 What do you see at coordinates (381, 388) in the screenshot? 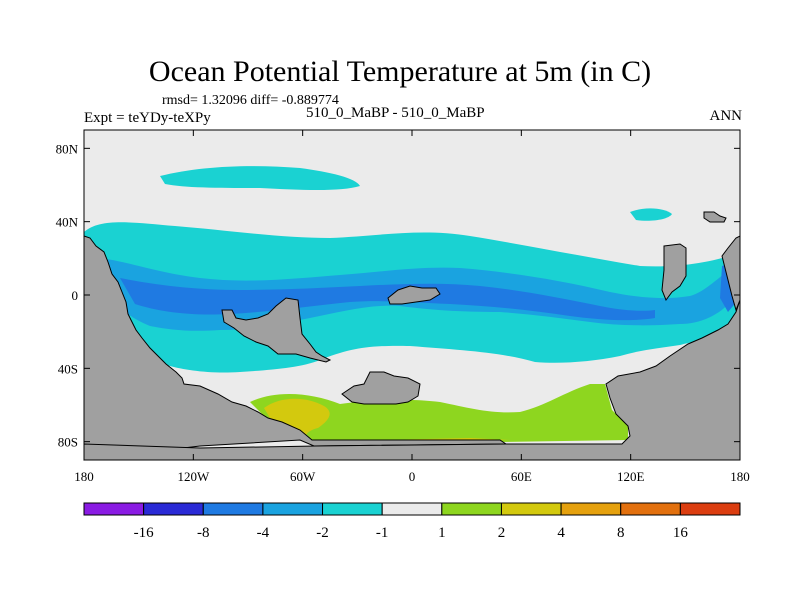
I see `land-africa` at bounding box center [381, 388].